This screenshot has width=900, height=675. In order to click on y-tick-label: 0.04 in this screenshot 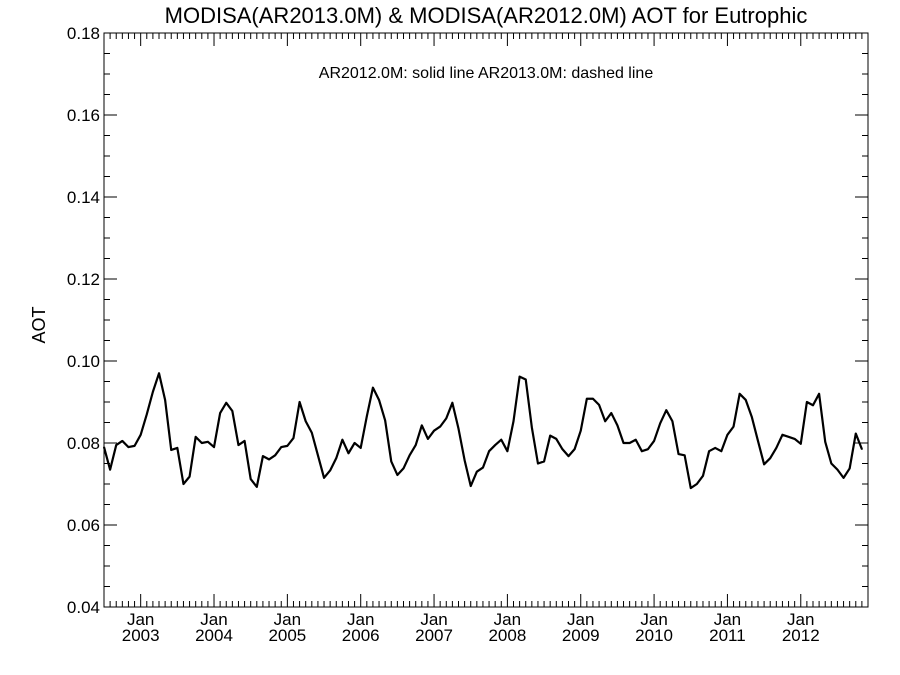, I will do `click(83, 607)`.